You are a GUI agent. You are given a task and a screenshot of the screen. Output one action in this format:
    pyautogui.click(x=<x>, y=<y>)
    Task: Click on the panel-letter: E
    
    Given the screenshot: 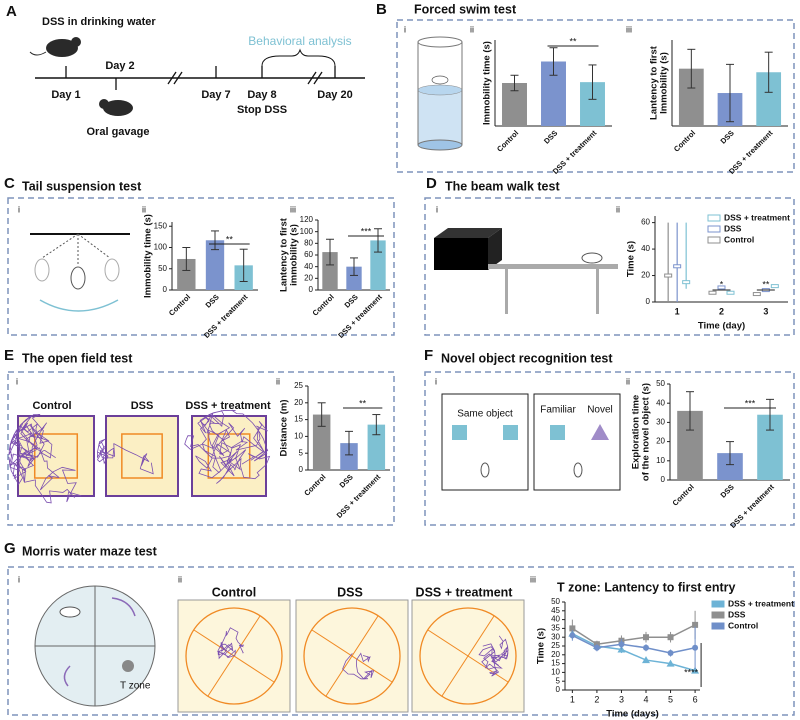 What is the action you would take?
    pyautogui.click(x=9, y=355)
    